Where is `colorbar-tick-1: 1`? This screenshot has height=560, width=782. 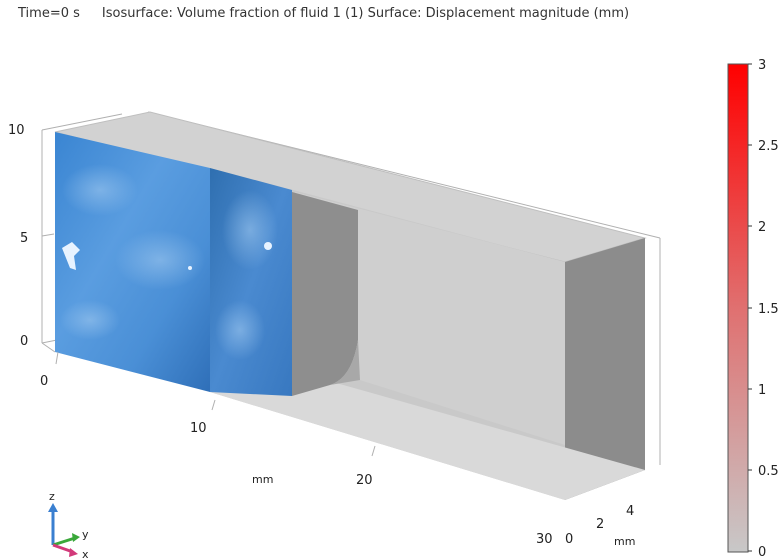
colorbar-tick-1: 1 is located at coordinates (762, 390).